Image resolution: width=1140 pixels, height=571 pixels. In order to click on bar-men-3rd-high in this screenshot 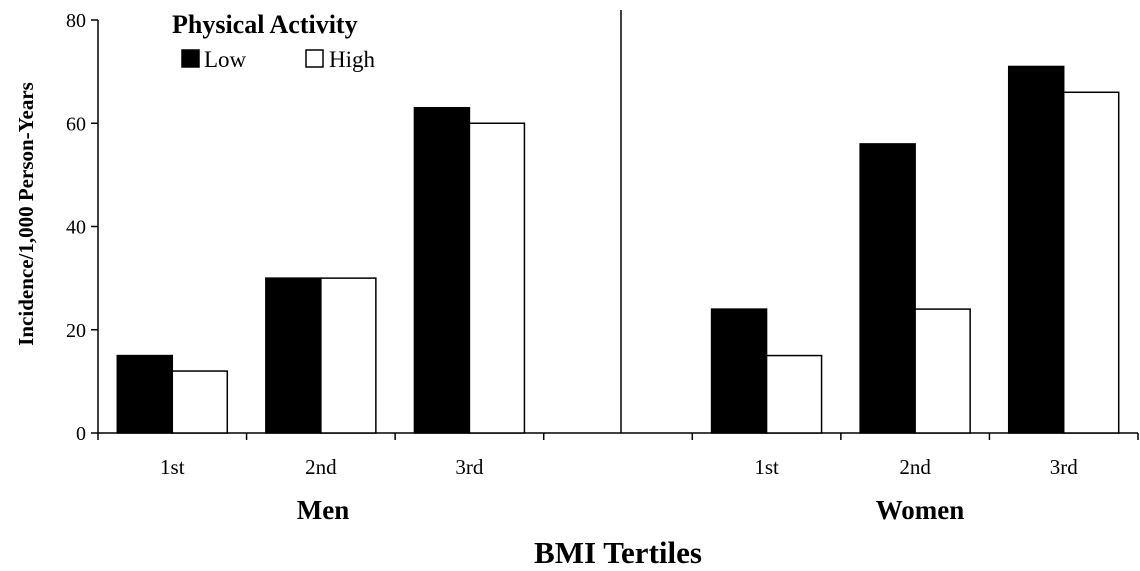, I will do `click(497, 278)`.